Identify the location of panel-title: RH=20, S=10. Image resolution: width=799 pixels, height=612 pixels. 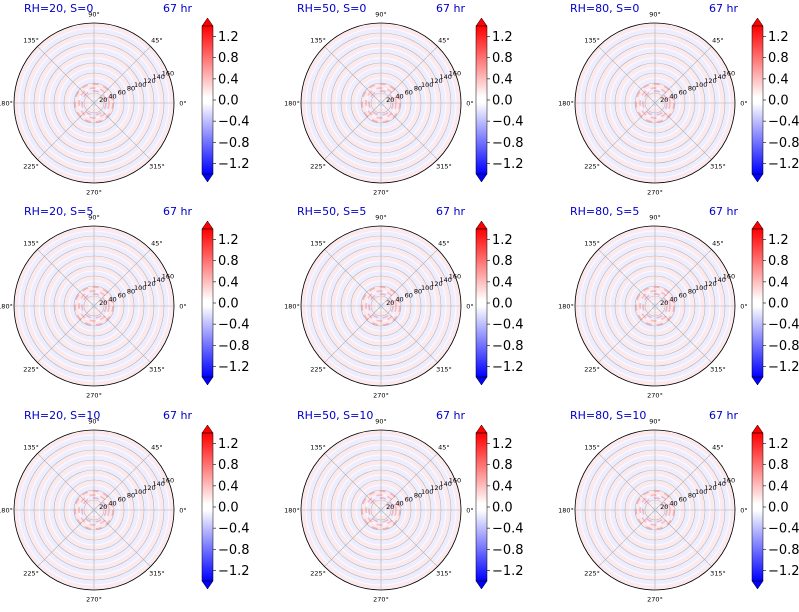
(62, 415).